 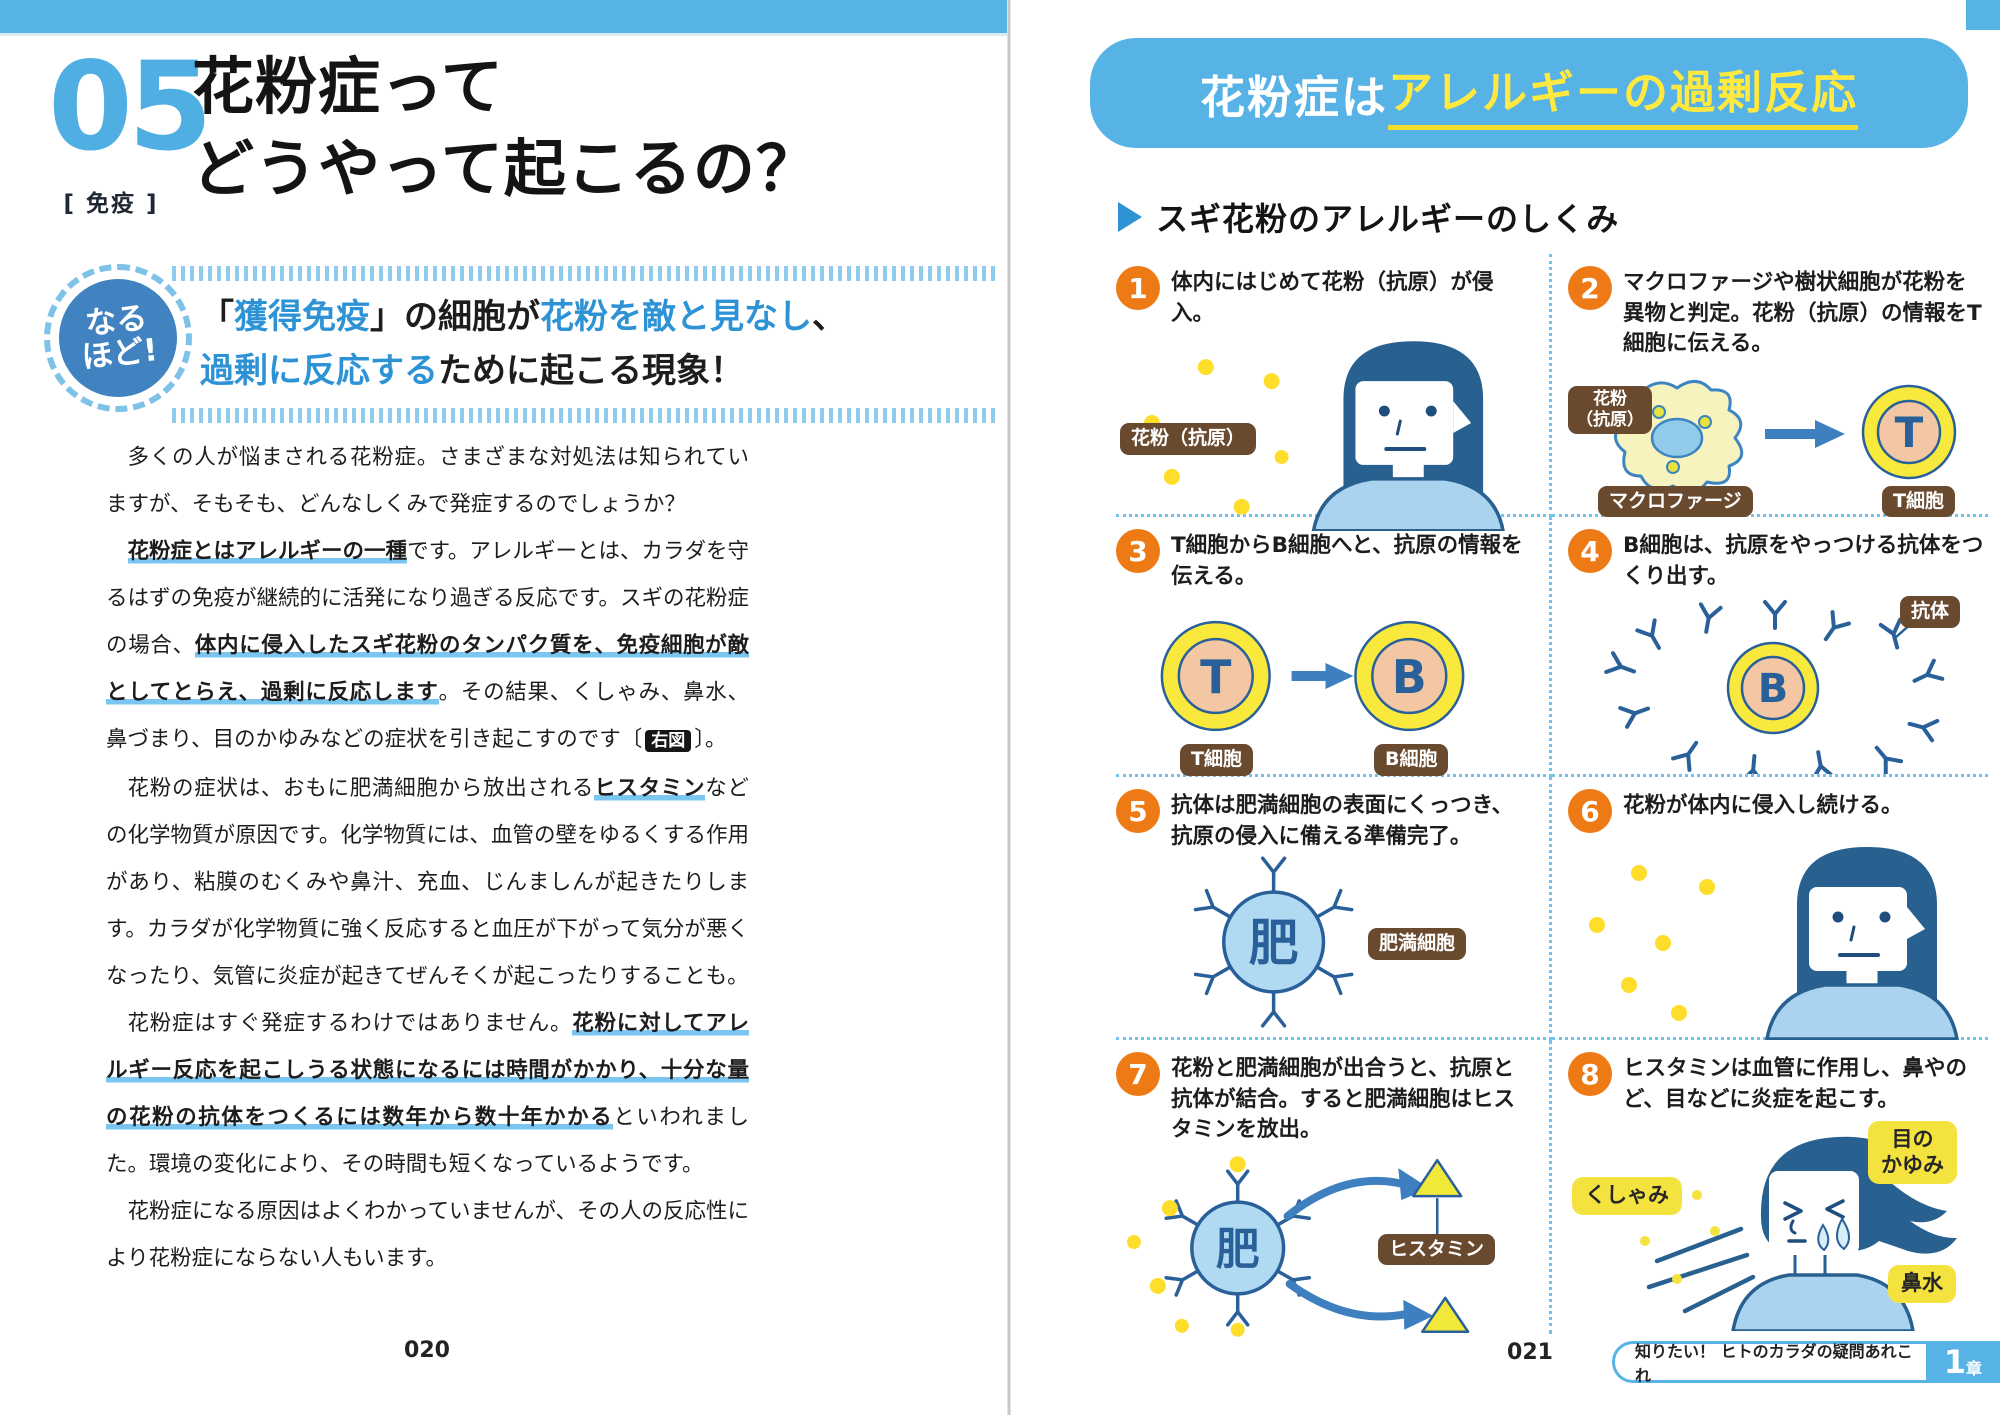 I want to click on chapter-badge: 1 章, so click(x=1962, y=1362).